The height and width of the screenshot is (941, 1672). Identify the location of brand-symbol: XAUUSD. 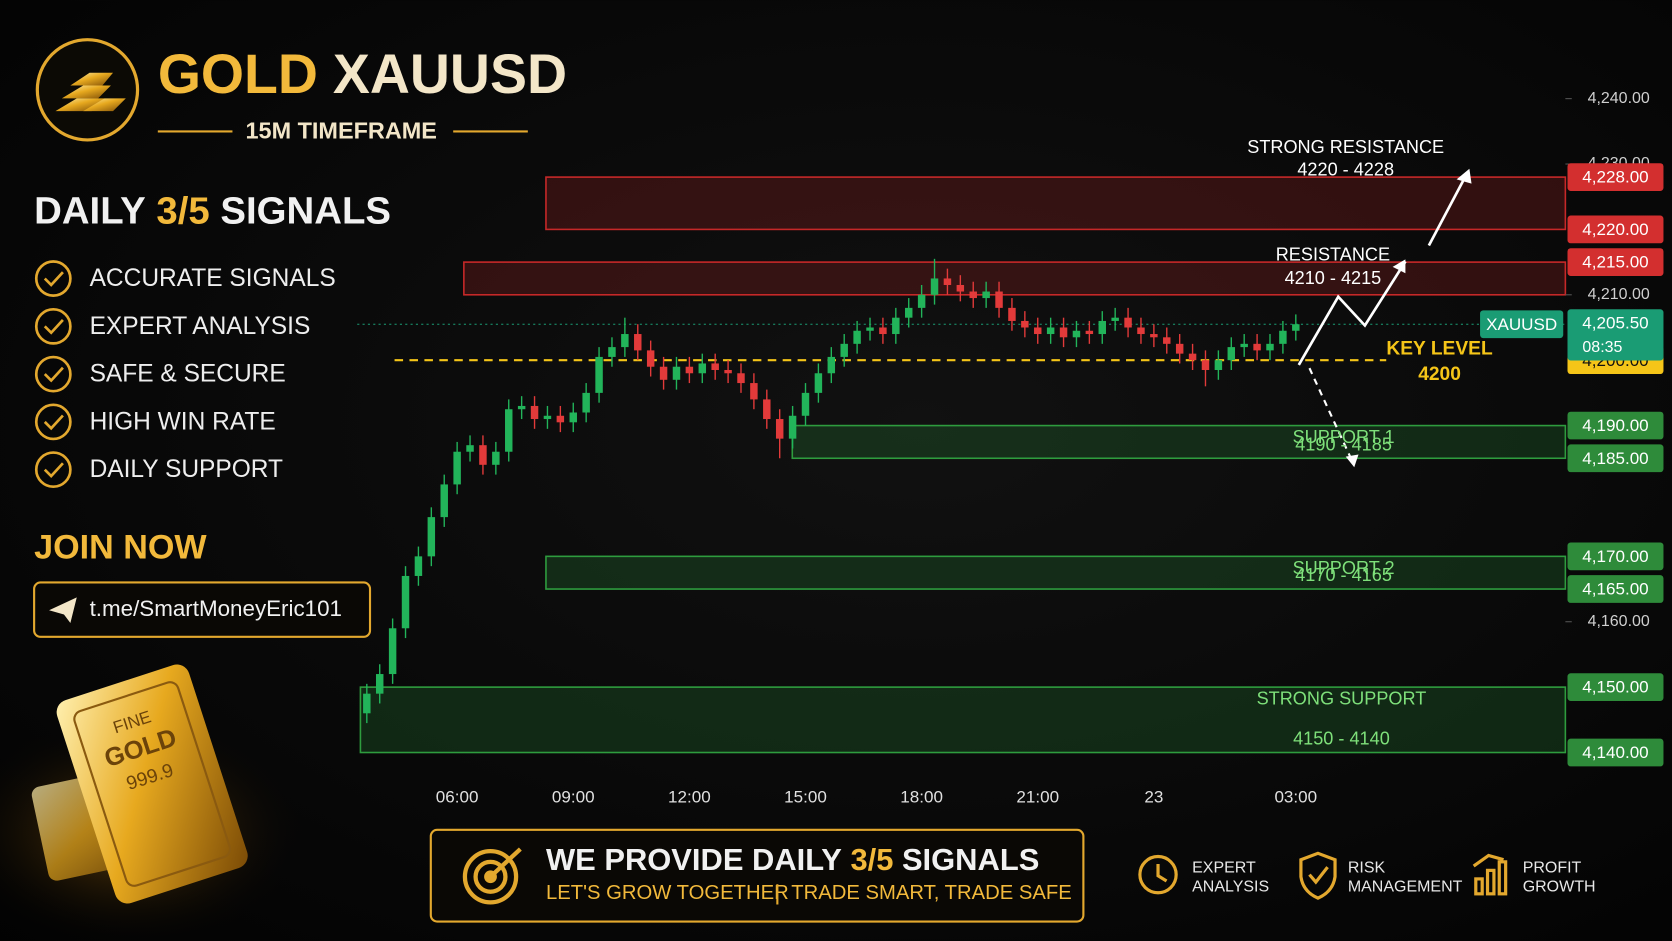
(450, 74).